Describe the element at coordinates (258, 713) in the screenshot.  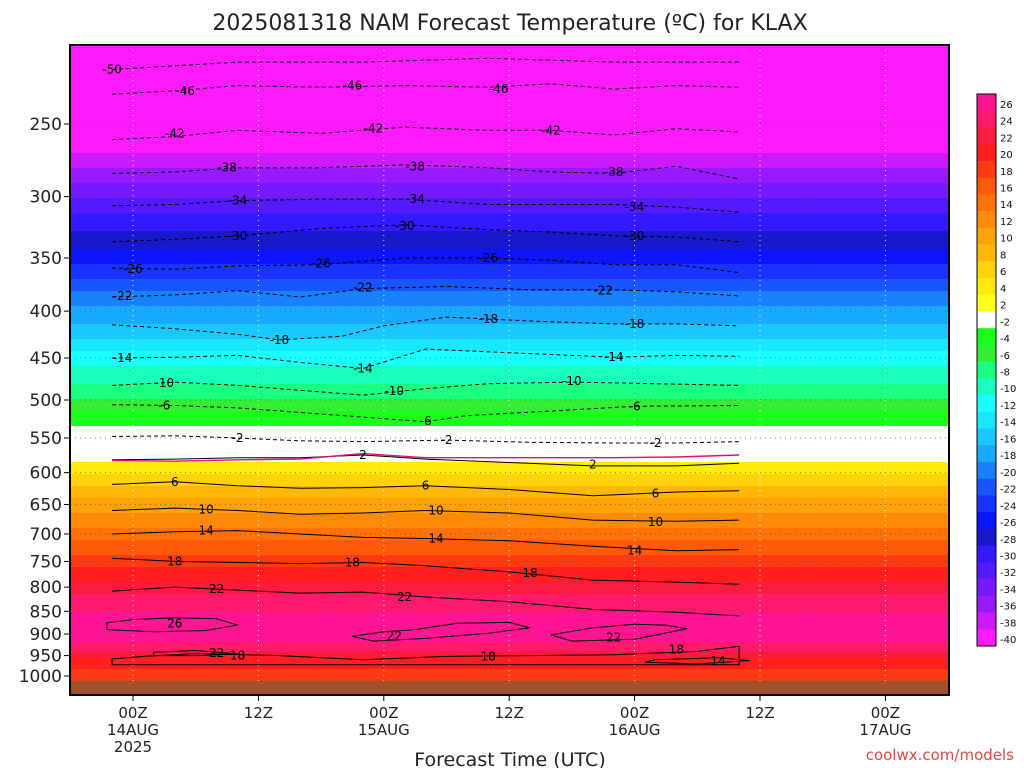
I see `x-tick-label: 12Z` at that location.